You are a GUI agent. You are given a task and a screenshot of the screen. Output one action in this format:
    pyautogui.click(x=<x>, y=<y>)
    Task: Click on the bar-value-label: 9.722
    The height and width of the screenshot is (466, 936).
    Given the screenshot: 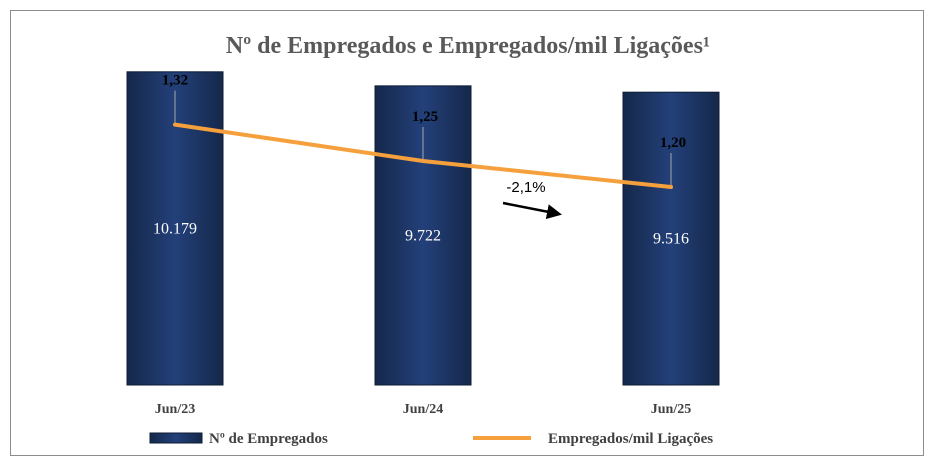 What is the action you would take?
    pyautogui.click(x=423, y=235)
    